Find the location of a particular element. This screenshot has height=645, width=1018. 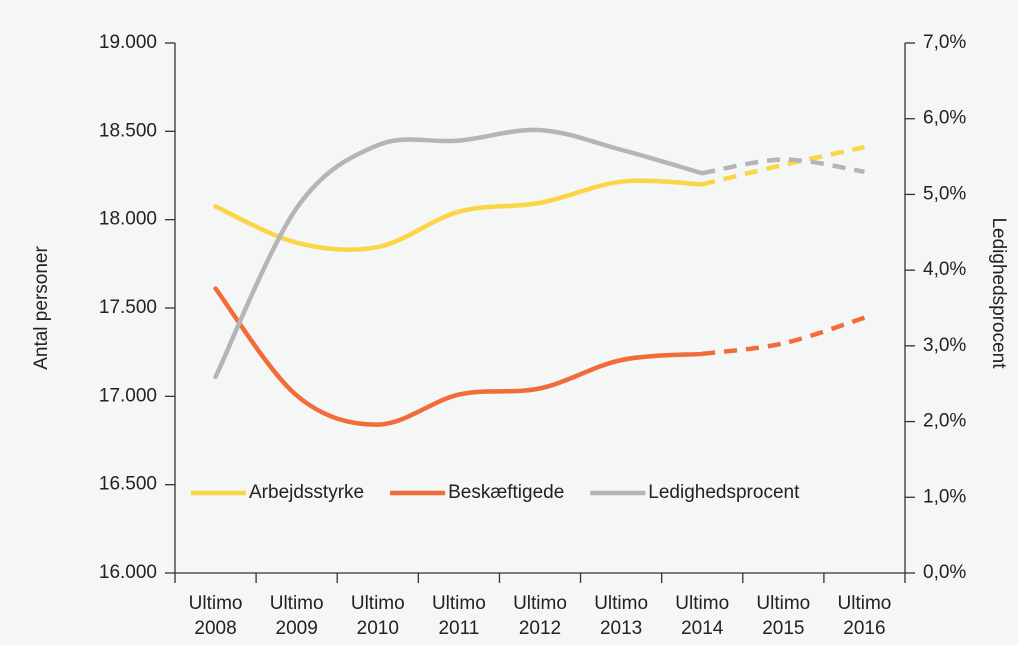

y2-tick-label: 6,0% is located at coordinates (944, 118).